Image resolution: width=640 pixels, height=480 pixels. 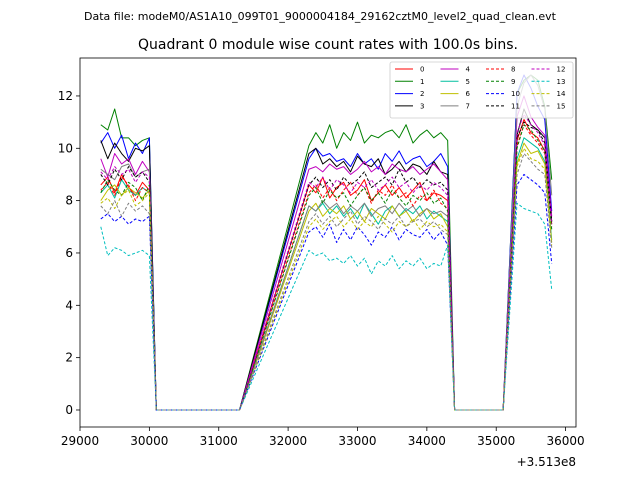 I want to click on legend-label-module-8: 8, so click(x=513, y=70).